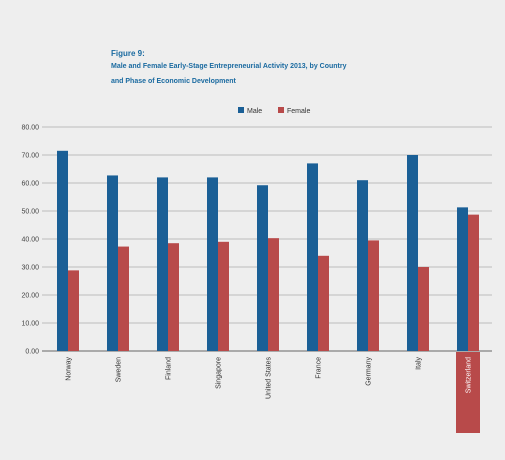 The height and width of the screenshot is (460, 505). I want to click on x-tick-label: Switzerland, so click(469, 375).